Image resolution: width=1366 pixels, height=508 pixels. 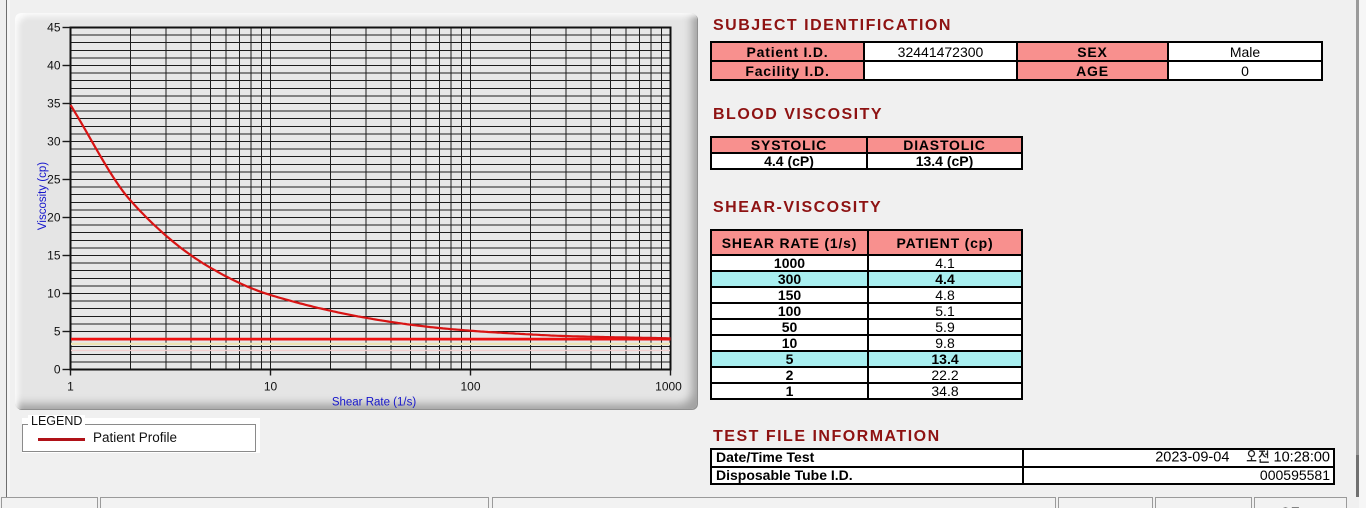 What do you see at coordinates (470, 387) in the screenshot?
I see `svg-text: 100` at bounding box center [470, 387].